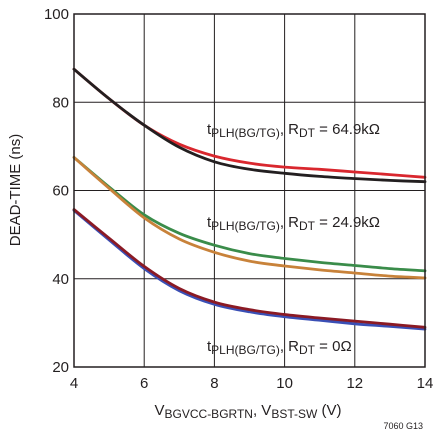 The height and width of the screenshot is (438, 435). I want to click on annotation-64-9k: tPLH(BG/TG), RDT = 64.9kΩ, so click(293, 130).